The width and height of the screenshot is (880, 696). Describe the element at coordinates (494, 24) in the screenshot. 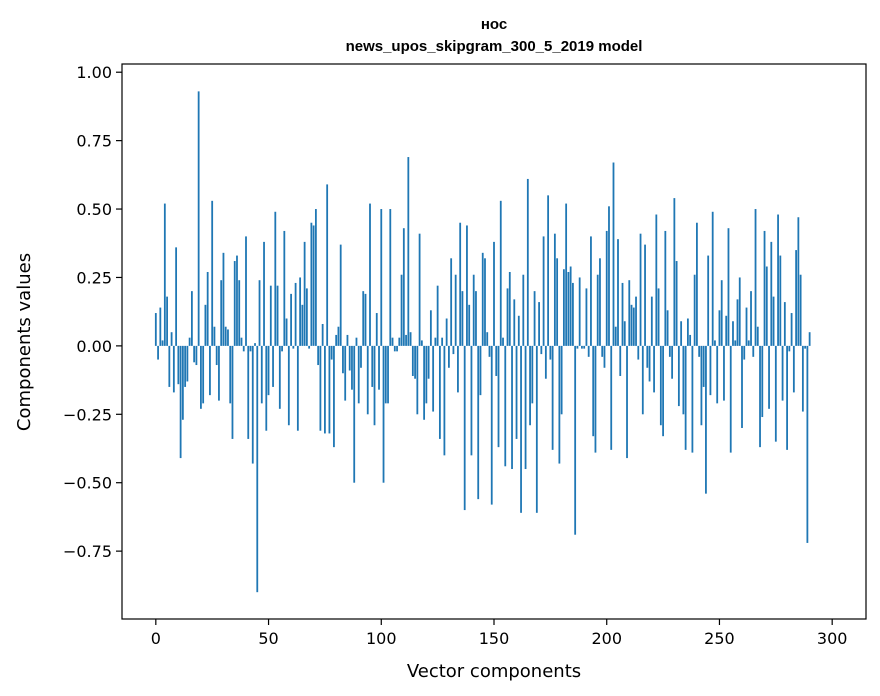

I see `chart-title: нос` at that location.